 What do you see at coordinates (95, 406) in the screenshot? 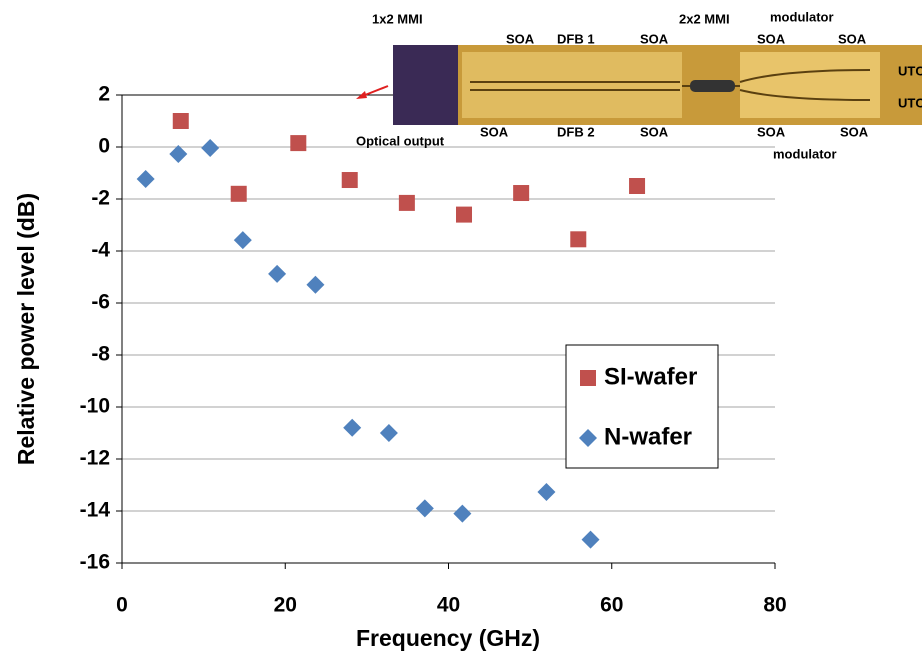
I see `y-tick-label: -10` at bounding box center [95, 406].